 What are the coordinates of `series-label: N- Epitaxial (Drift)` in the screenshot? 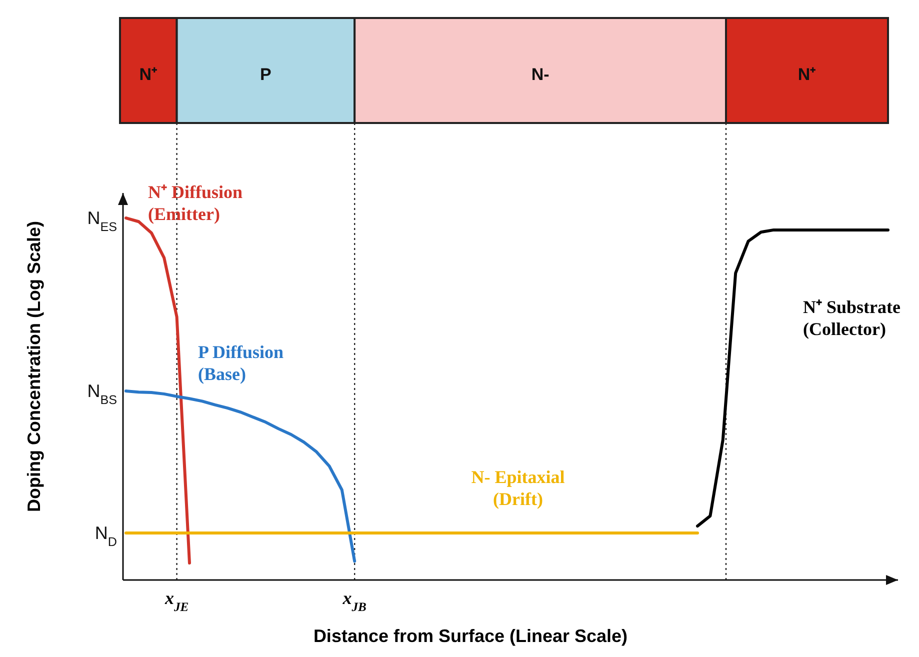 It's located at (518, 488).